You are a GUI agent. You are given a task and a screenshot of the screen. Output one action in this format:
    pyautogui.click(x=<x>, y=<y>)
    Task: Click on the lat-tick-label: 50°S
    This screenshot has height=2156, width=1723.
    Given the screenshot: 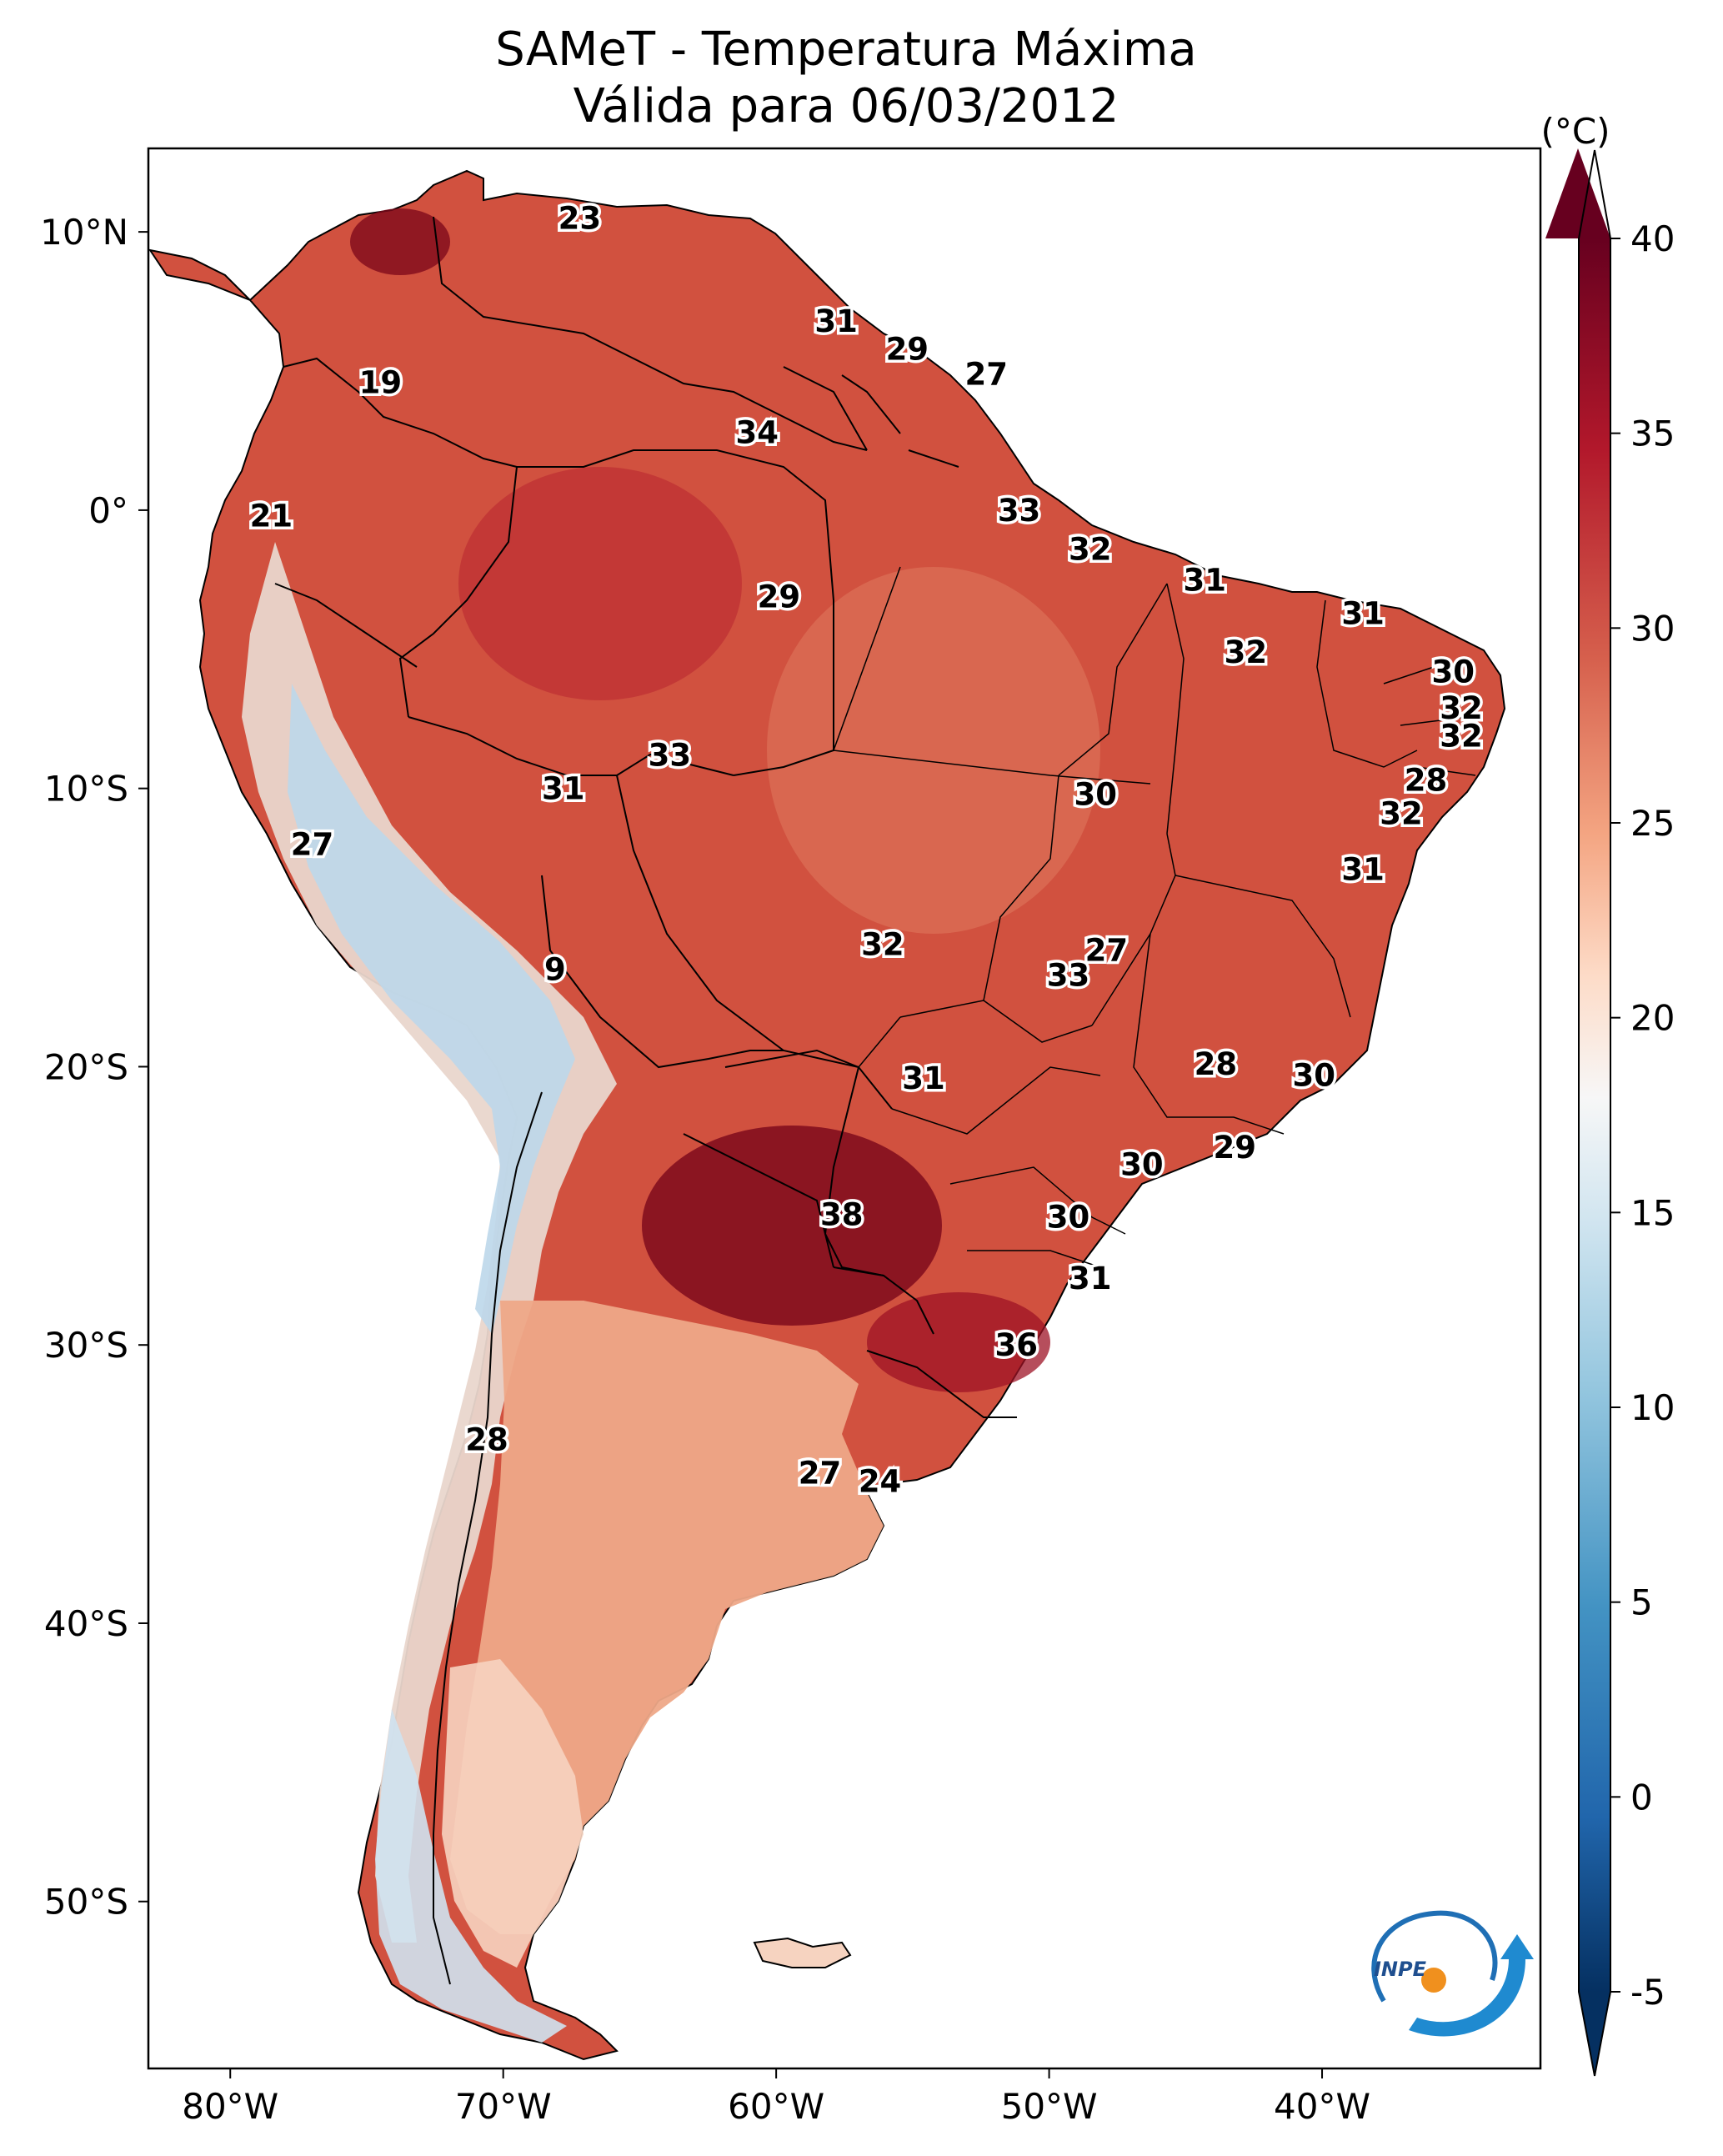 What is the action you would take?
    pyautogui.click(x=86, y=1902)
    